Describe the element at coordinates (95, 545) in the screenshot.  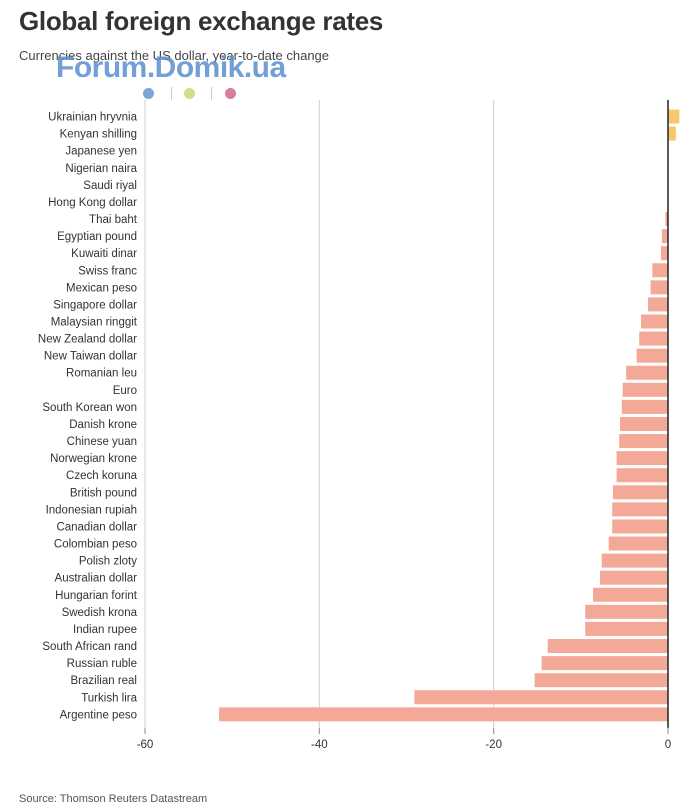
I see `category-label: Colombian peso` at that location.